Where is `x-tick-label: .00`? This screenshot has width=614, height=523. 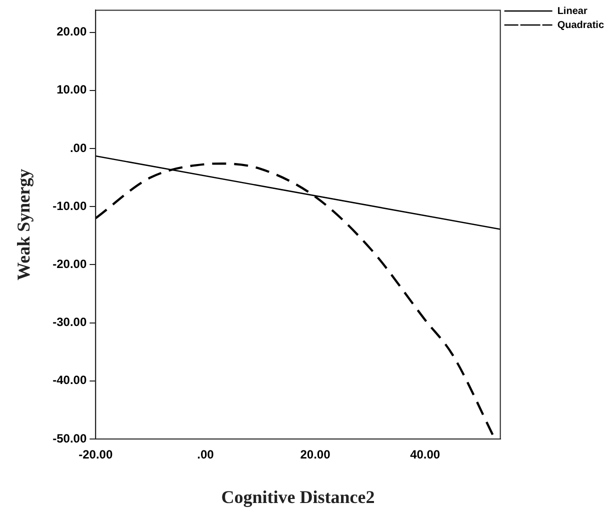 x-tick-label: .00 is located at coordinates (205, 455).